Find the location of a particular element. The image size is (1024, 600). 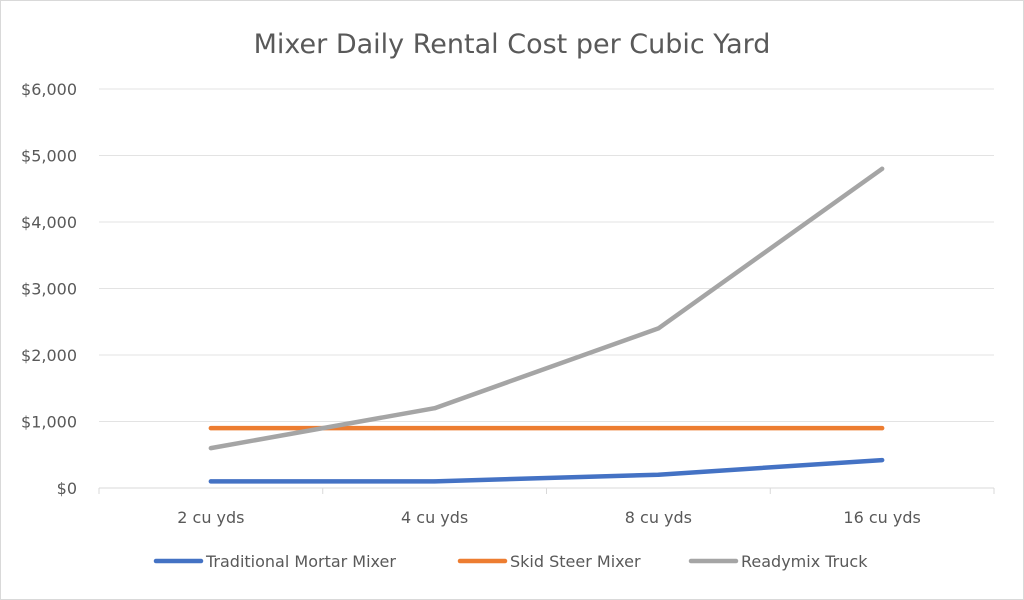

y-tick-label: $3,000 is located at coordinates (49, 289).